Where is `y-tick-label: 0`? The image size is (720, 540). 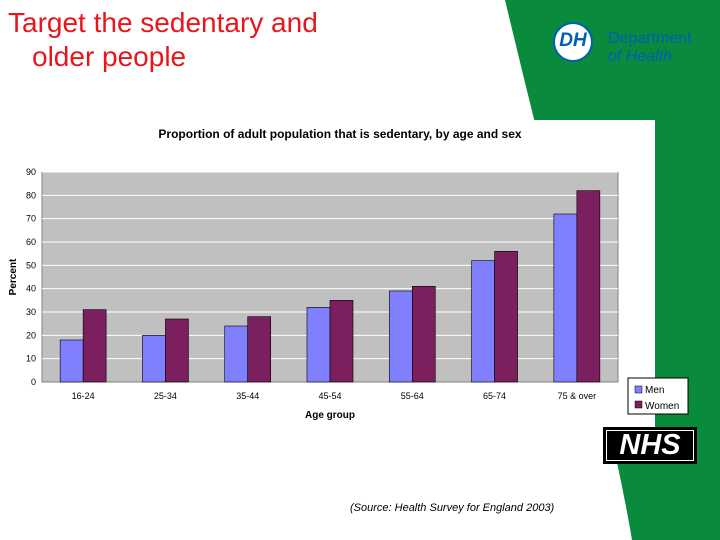
y-tick-label: 0 is located at coordinates (33, 382).